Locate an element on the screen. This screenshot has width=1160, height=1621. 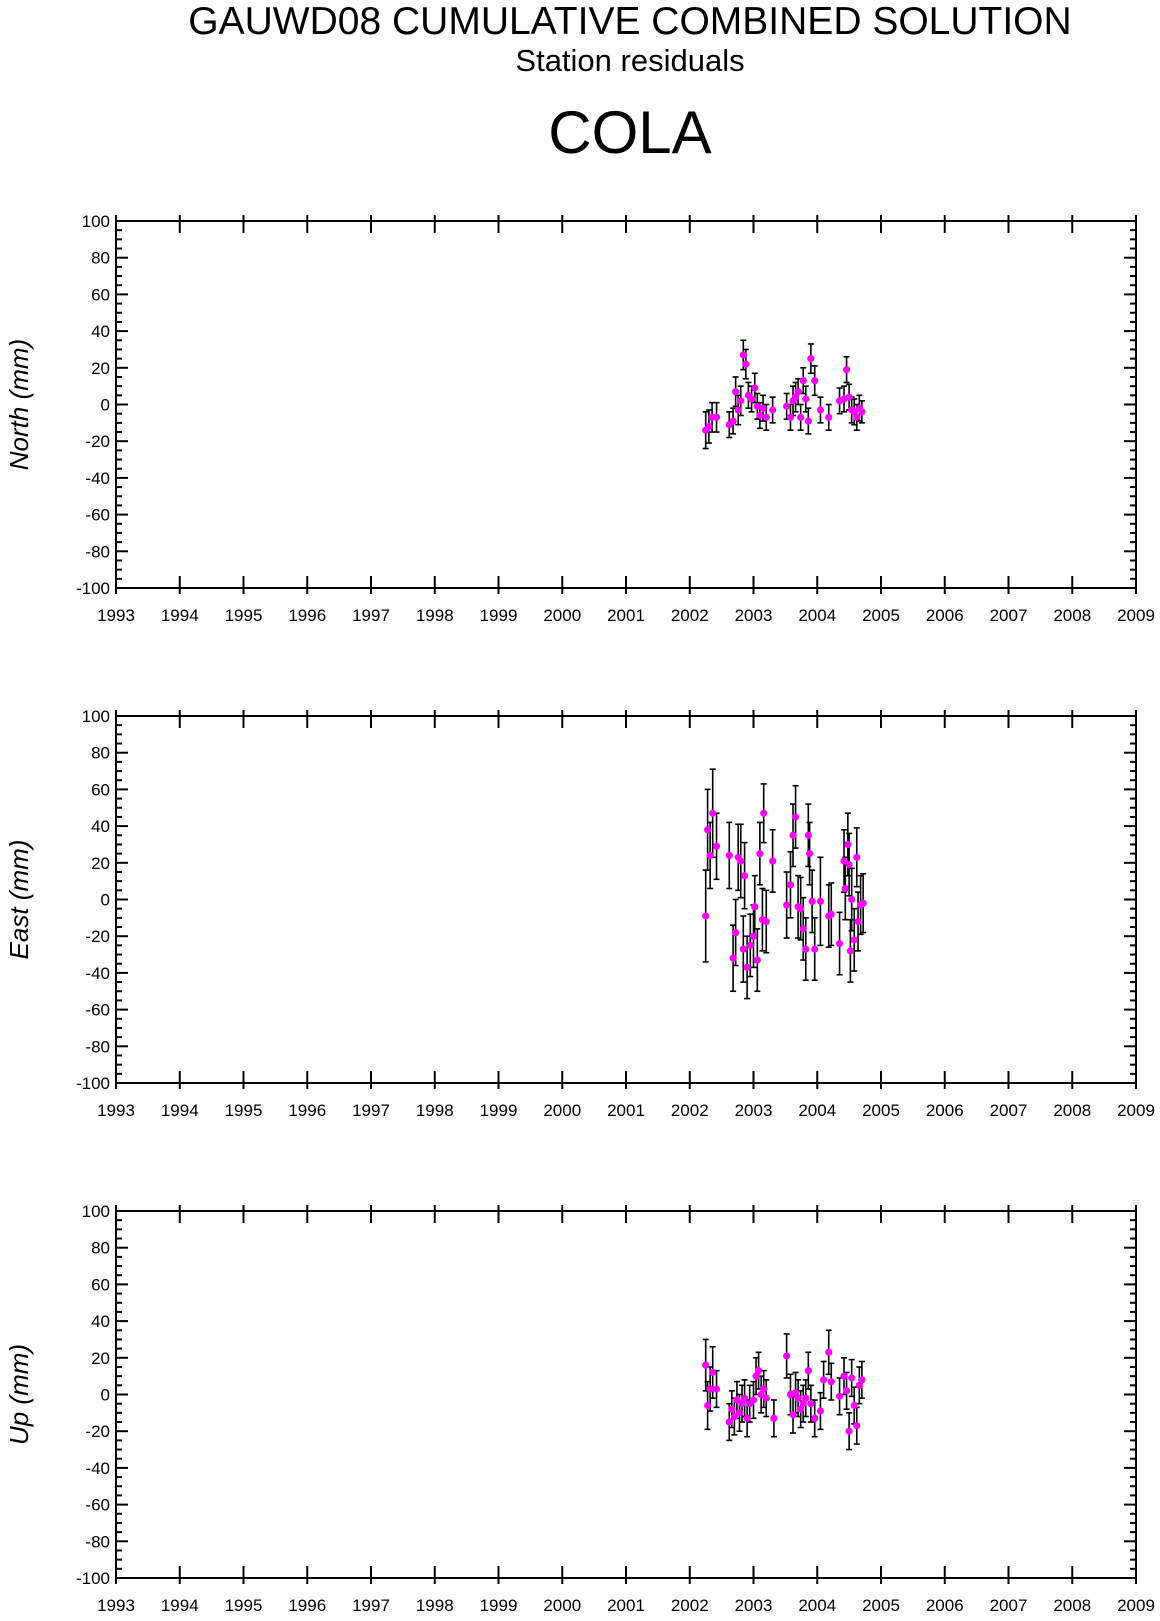
up-x-tick-label: 1997 is located at coordinates (371, 1605).